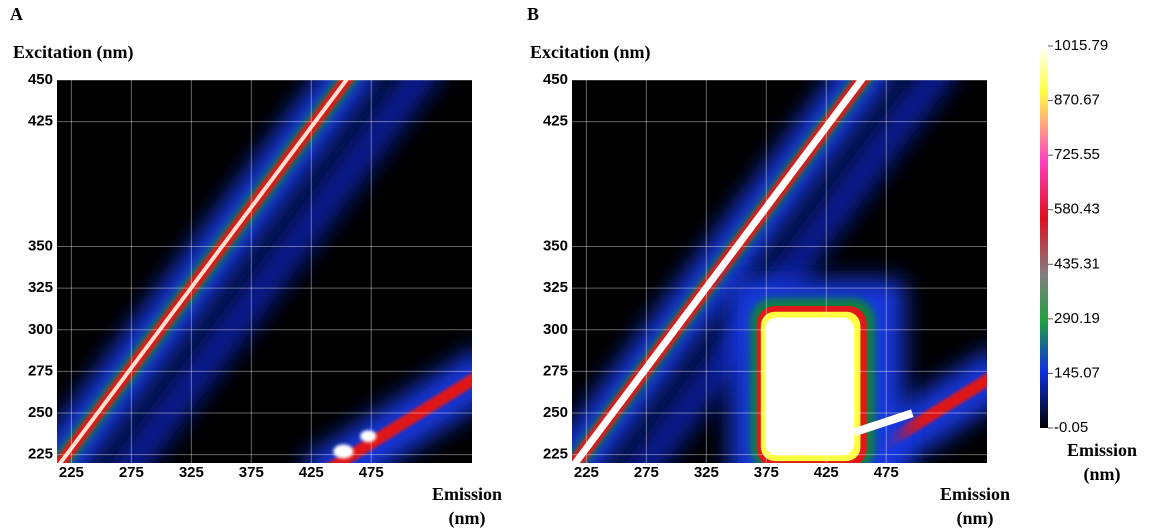 The height and width of the screenshot is (529, 1152). I want to click on colorbar-tick-label: 580.43, so click(1077, 209).